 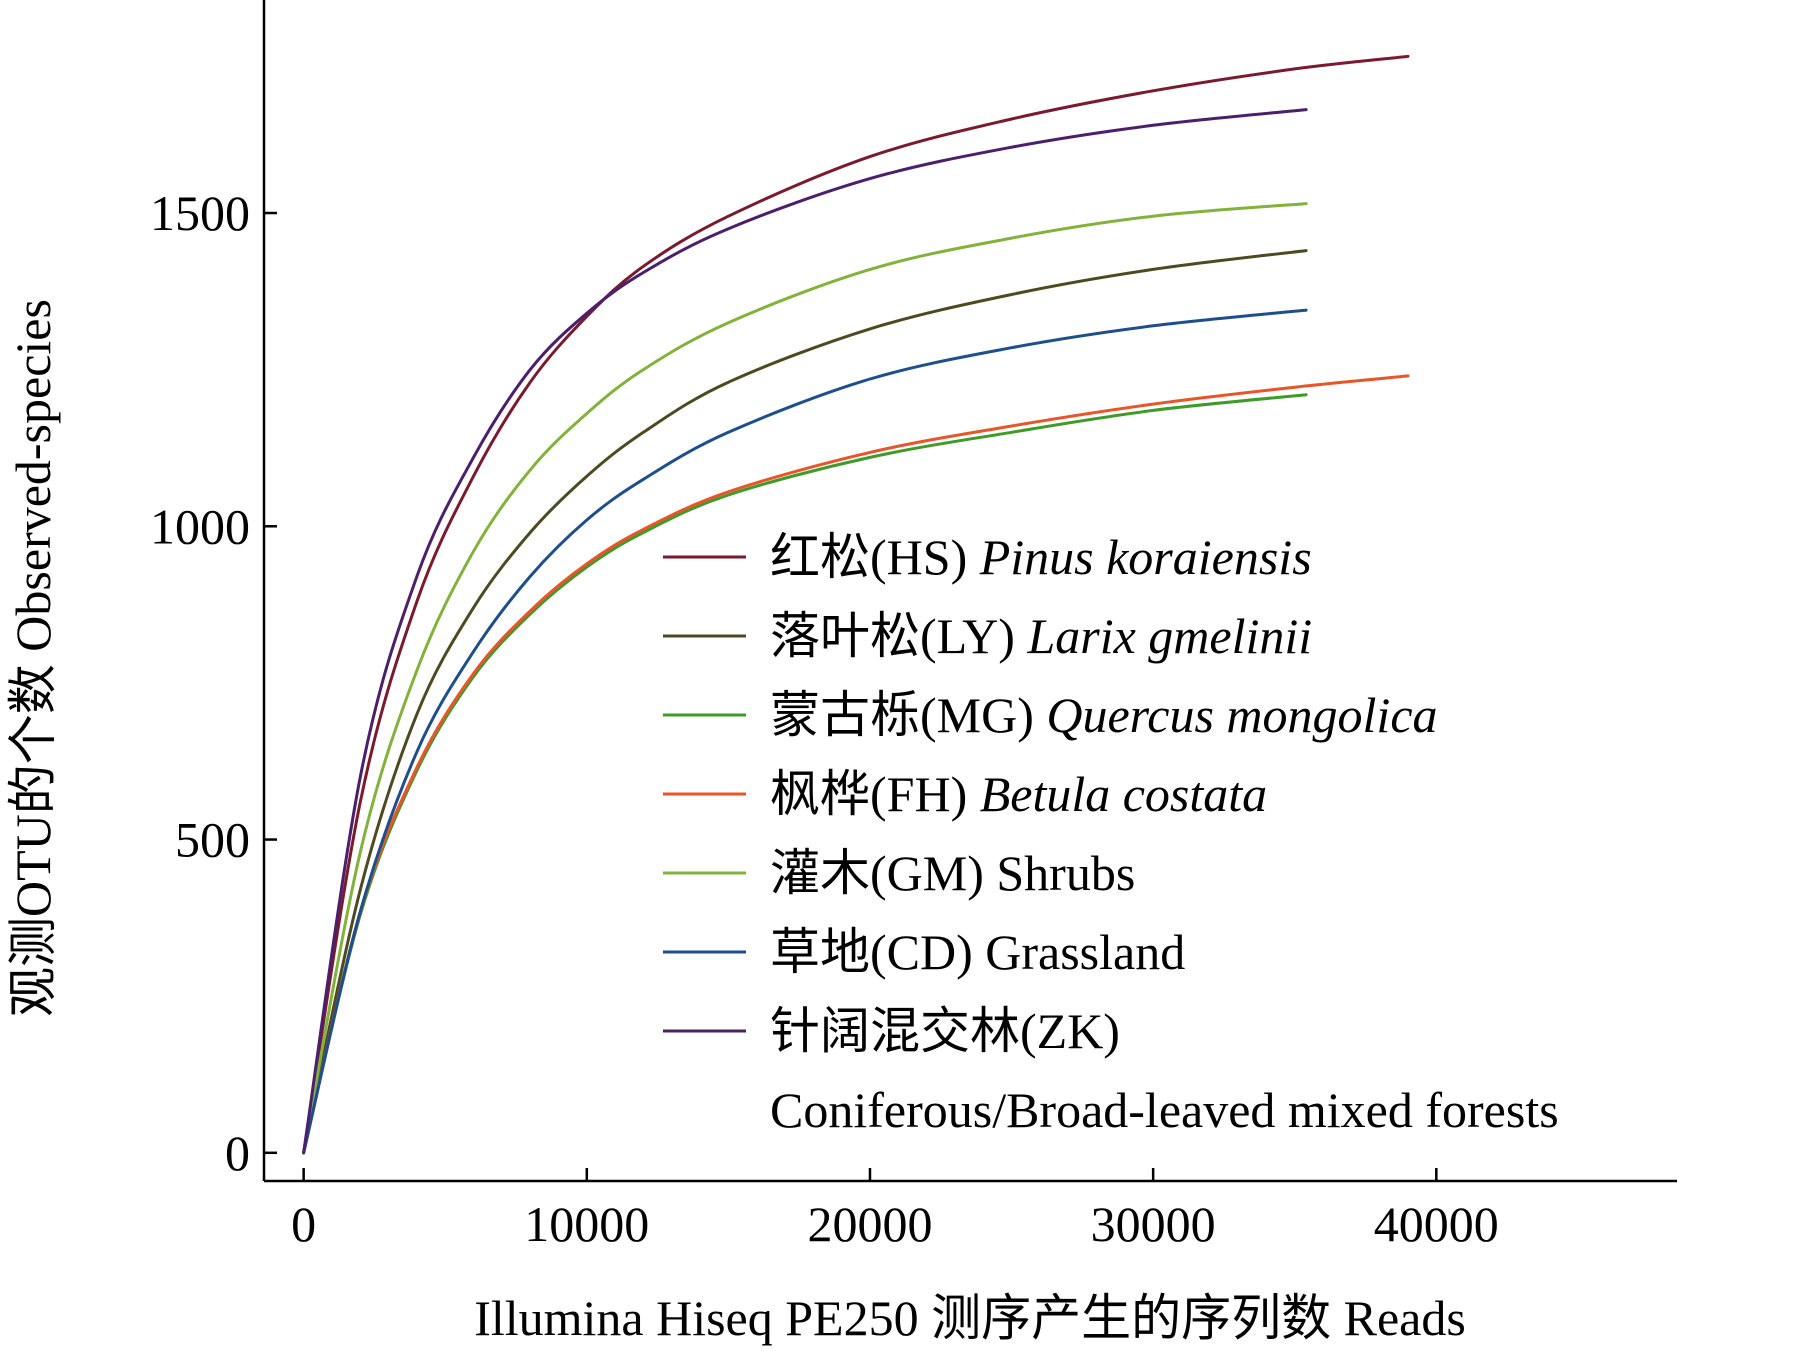 What do you see at coordinates (1436, 1224) in the screenshot?
I see `x-tick-label-4: 40000` at bounding box center [1436, 1224].